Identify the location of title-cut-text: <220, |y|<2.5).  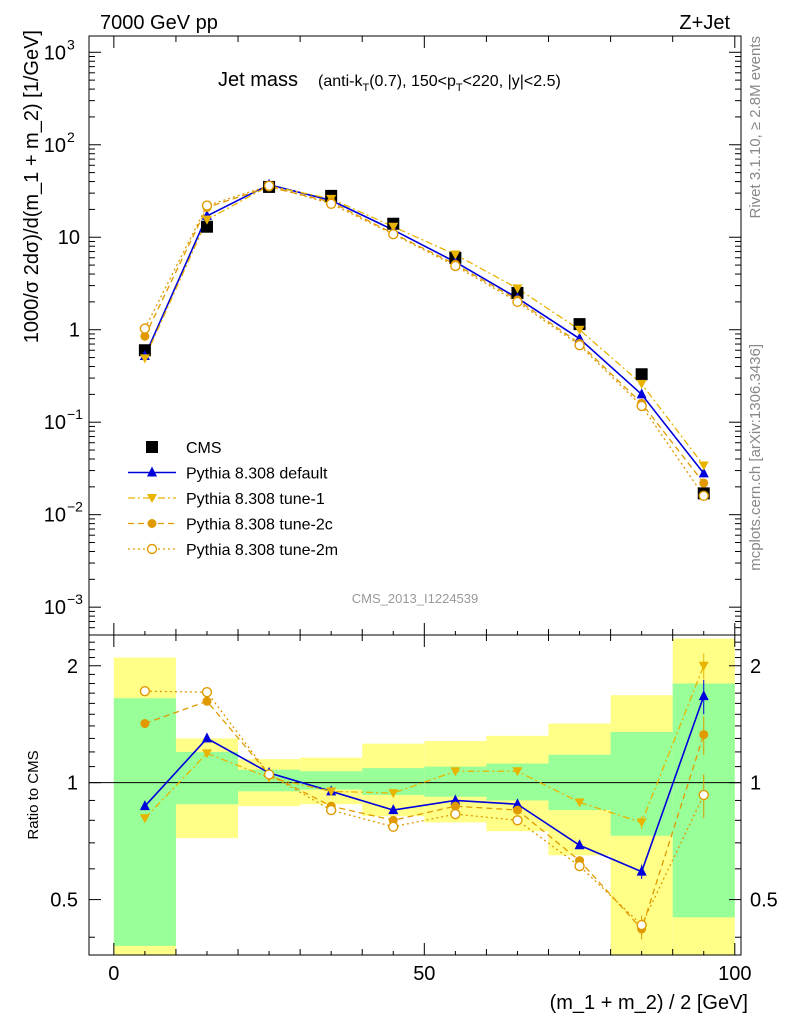
(512, 81).